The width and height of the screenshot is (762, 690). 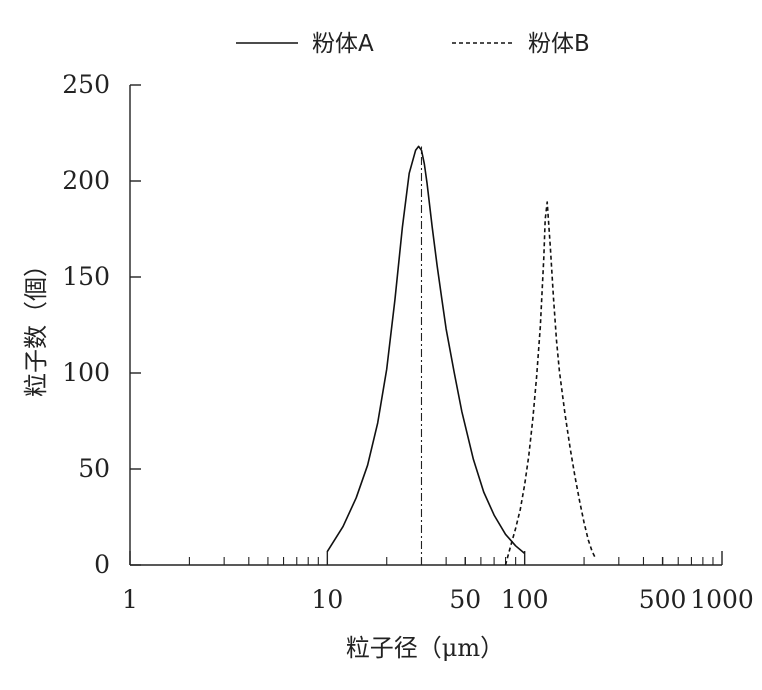 What do you see at coordinates (663, 599) in the screenshot?
I see `x-tick-label: 500` at bounding box center [663, 599].